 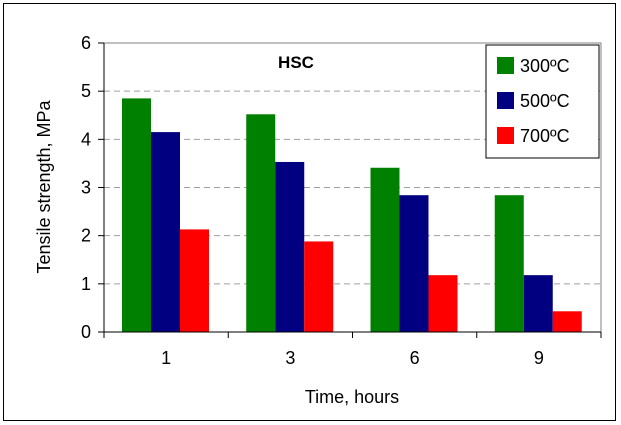 I want to click on y-tick-label: 2, so click(x=86, y=236).